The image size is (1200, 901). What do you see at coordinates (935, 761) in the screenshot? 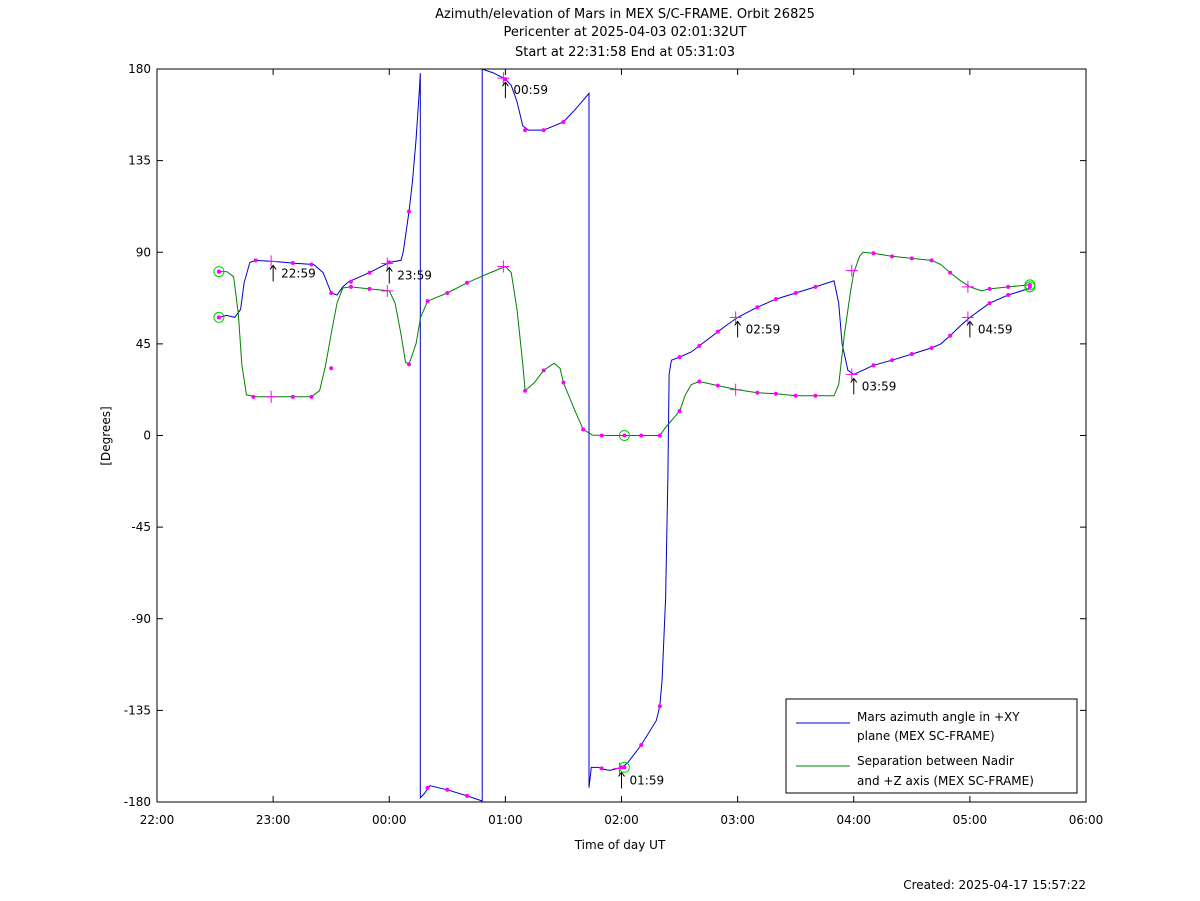
I see `legend-label-separation-1: Separation between Nadir` at bounding box center [935, 761].